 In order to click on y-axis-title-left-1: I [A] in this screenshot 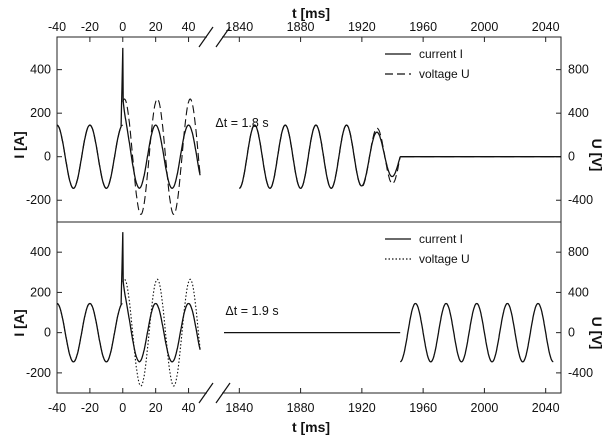, I will do `click(19, 144)`.